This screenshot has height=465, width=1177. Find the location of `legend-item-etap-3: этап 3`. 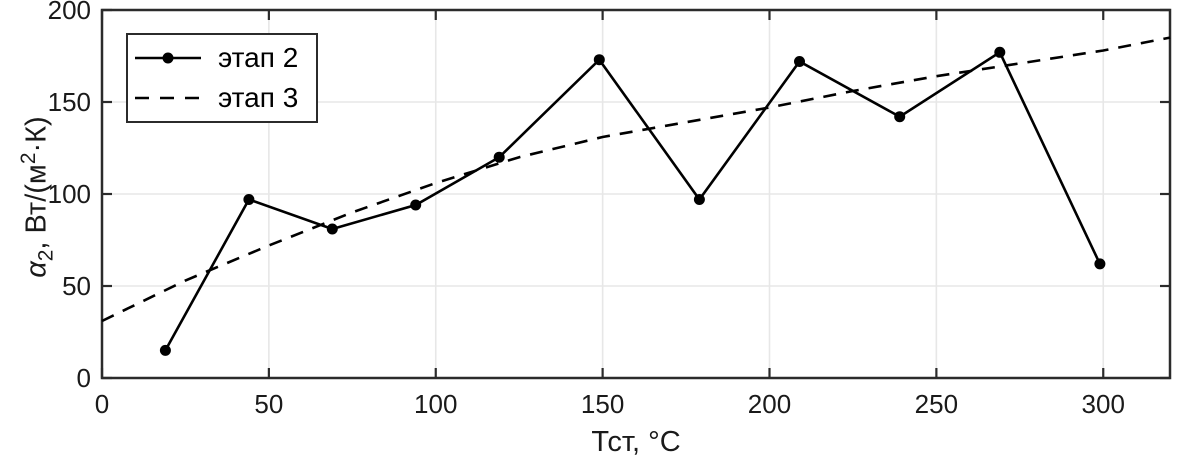

legend-item-etap-3: этап 3 is located at coordinates (225, 98).